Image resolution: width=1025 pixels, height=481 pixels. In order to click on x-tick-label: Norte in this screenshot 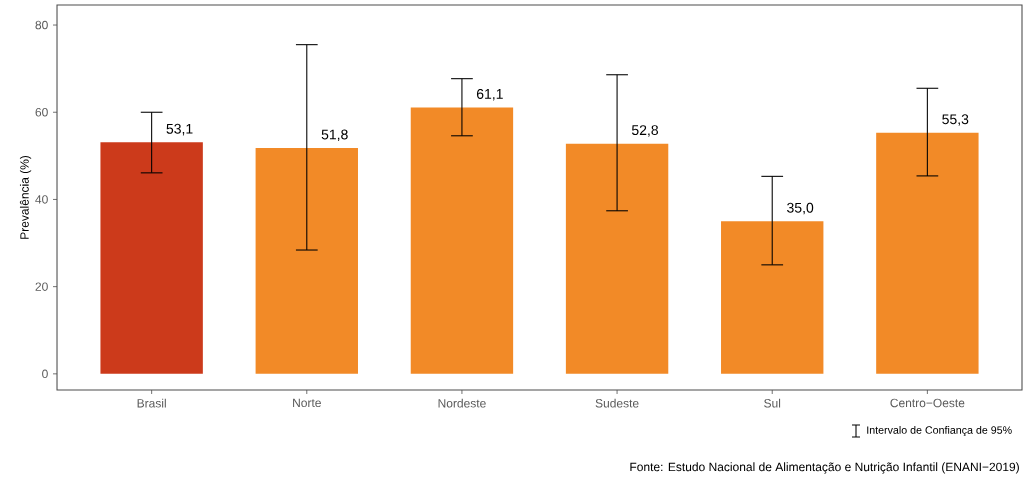, I will do `click(307, 403)`.